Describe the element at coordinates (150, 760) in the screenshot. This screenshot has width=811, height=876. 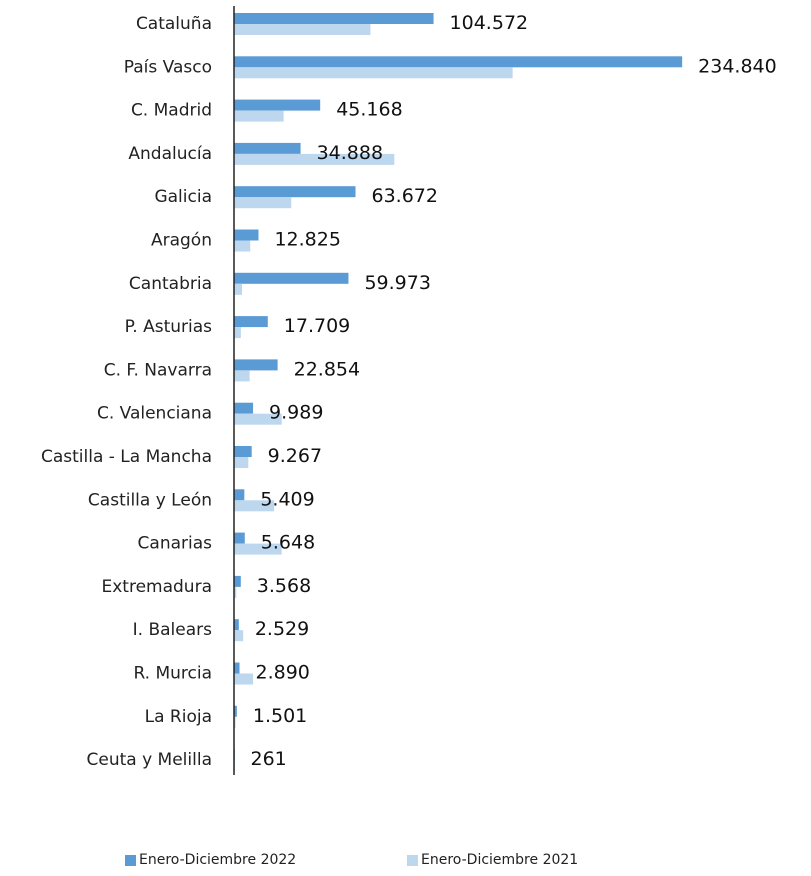
I see `category-label-ceuta-y-melilla: Ceuta y Melilla` at that location.